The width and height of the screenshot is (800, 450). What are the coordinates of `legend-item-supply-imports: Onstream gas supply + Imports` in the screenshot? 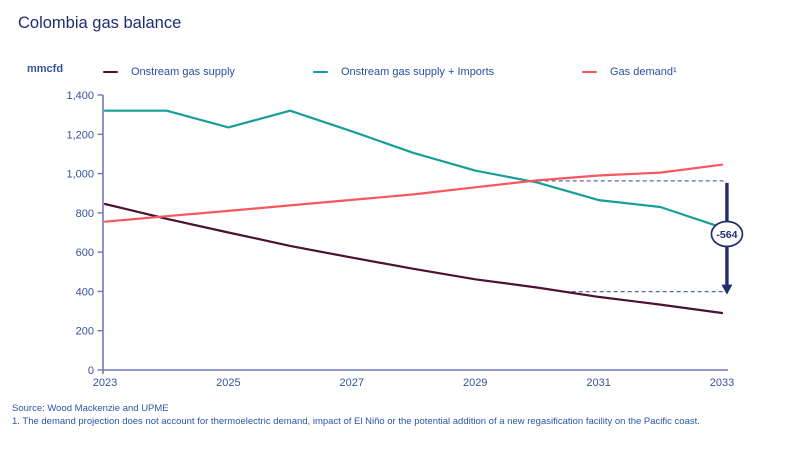 It's located at (403, 72).